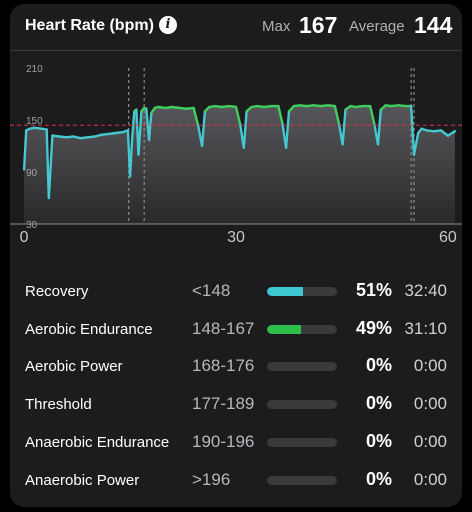 The height and width of the screenshot is (512, 472). What do you see at coordinates (425, 290) in the screenshot?
I see `zone-time: 32:40` at bounding box center [425, 290].